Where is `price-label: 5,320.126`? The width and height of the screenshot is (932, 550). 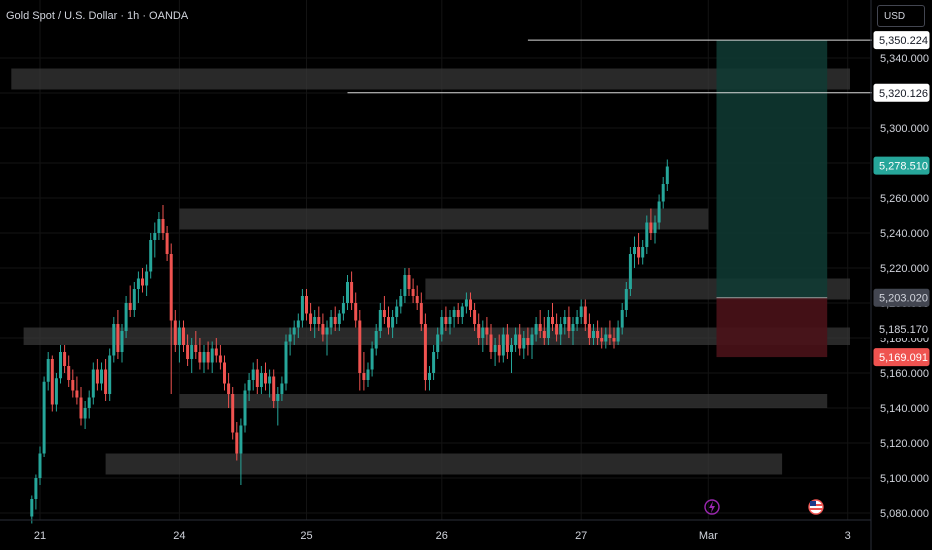 price-label: 5,320.126 is located at coordinates (901, 92).